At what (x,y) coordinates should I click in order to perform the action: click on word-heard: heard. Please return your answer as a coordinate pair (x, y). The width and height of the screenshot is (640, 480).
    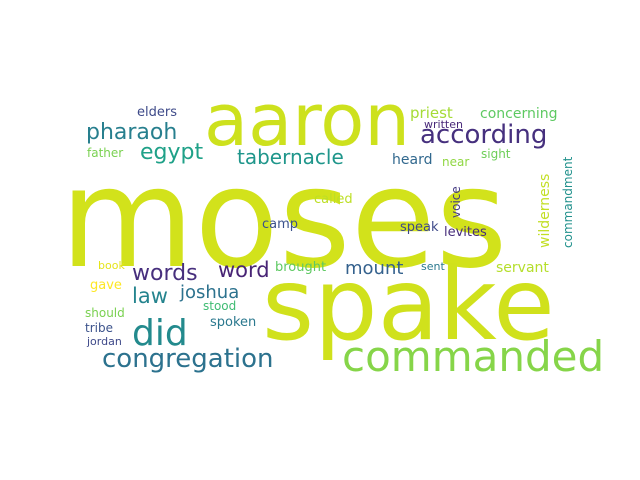
    Looking at the image, I should click on (412, 160).